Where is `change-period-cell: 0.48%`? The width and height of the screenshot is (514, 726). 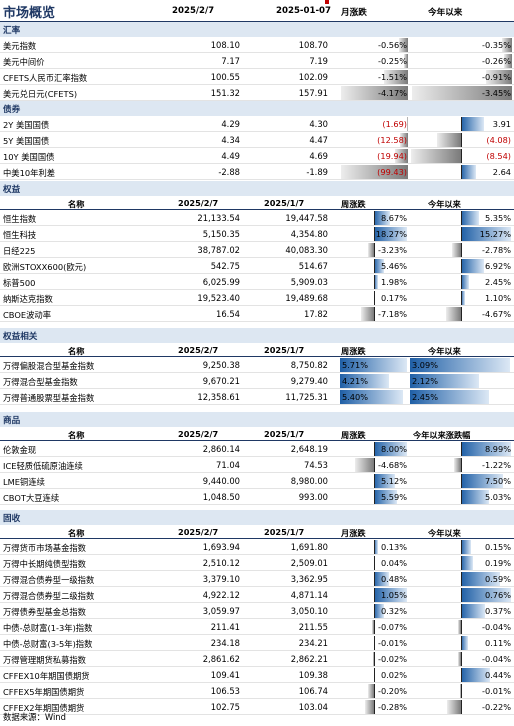 change-period-cell: 0.48% is located at coordinates (374, 579).